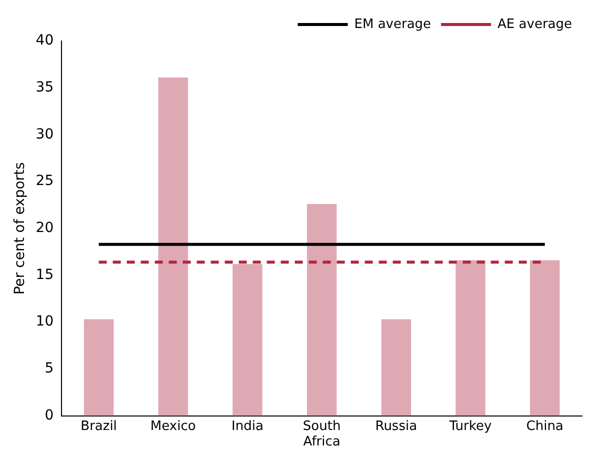  I want to click on x-tick-label: Russia, so click(396, 426).